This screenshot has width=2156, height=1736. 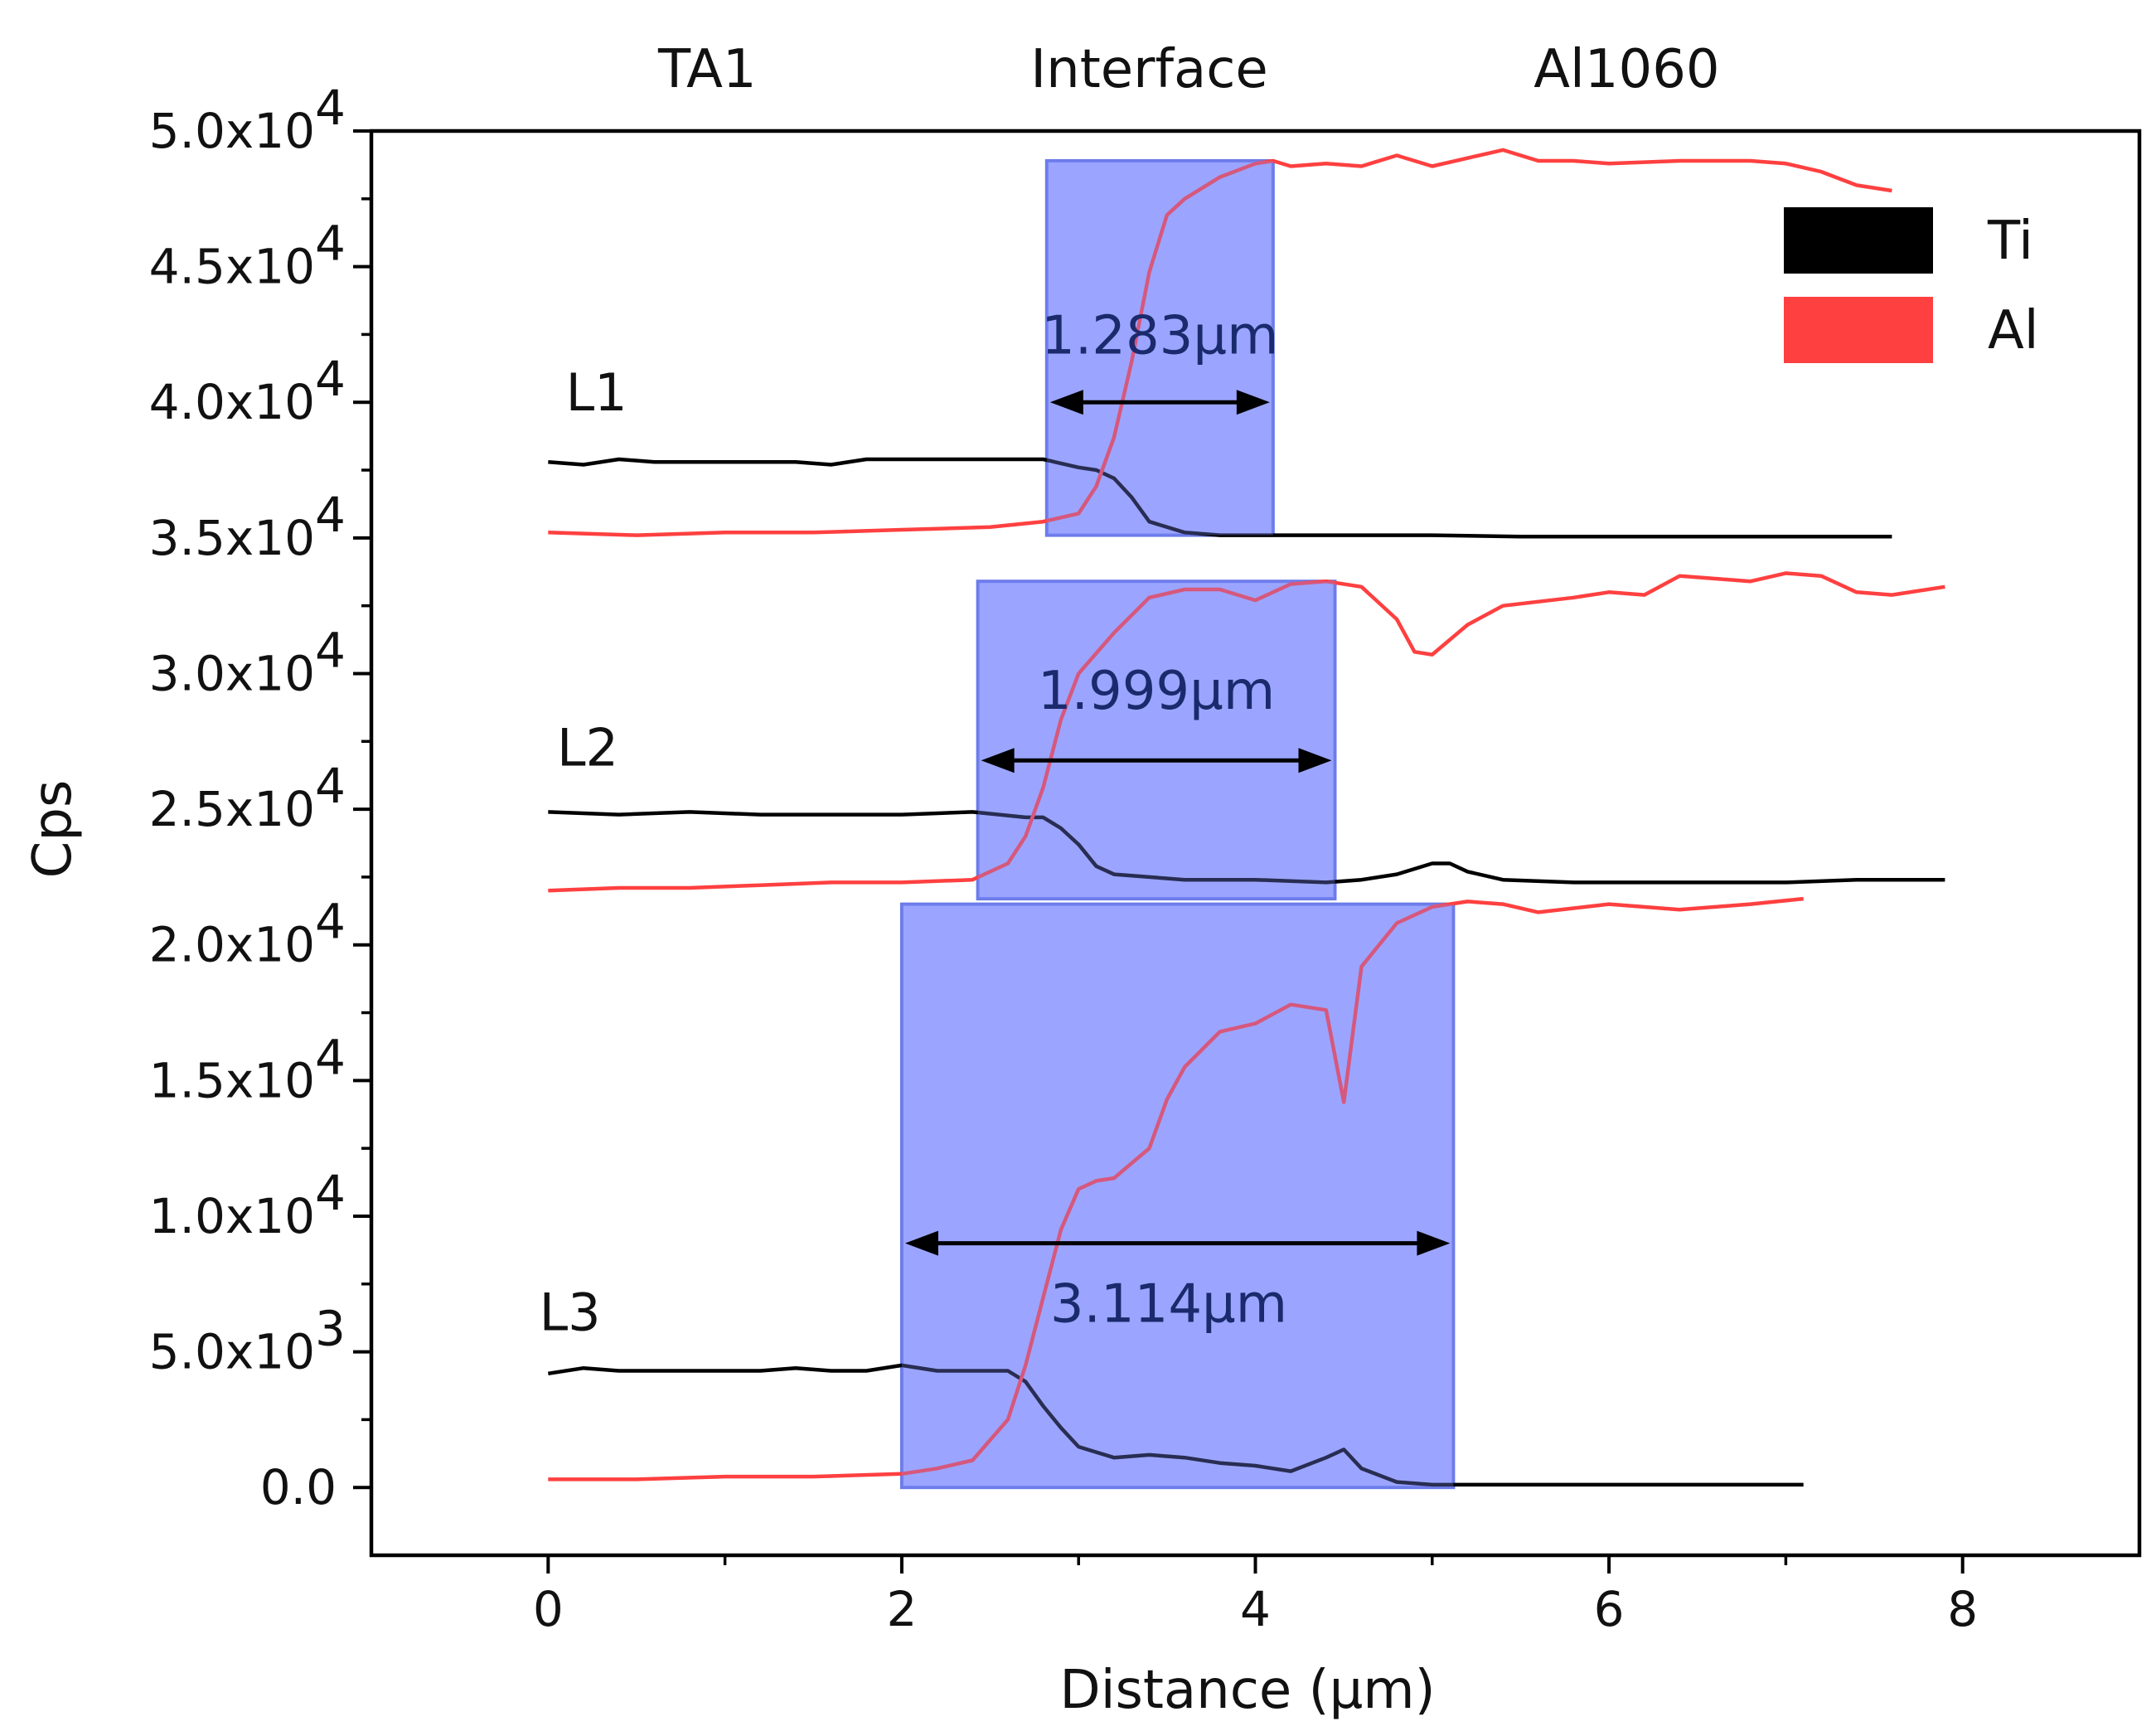 What do you see at coordinates (1253, 402) in the screenshot?
I see `width-arrow-head-right-l1` at bounding box center [1253, 402].